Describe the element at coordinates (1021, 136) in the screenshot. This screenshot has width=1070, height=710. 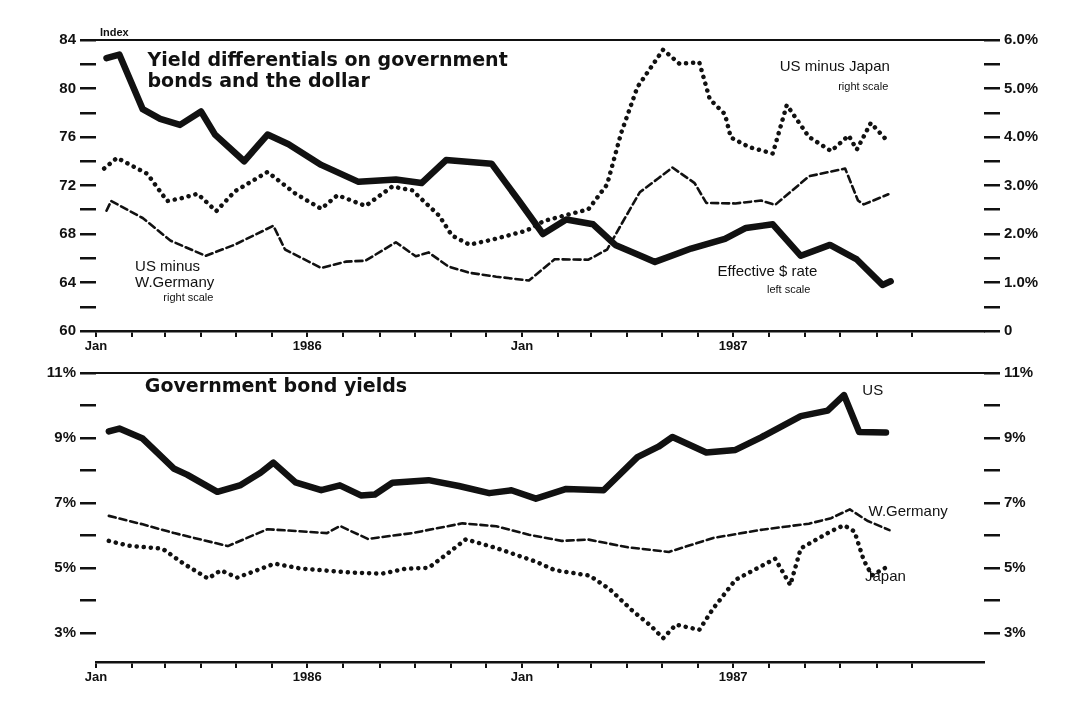
I see `y2-tick-label: 4.0%` at that location.